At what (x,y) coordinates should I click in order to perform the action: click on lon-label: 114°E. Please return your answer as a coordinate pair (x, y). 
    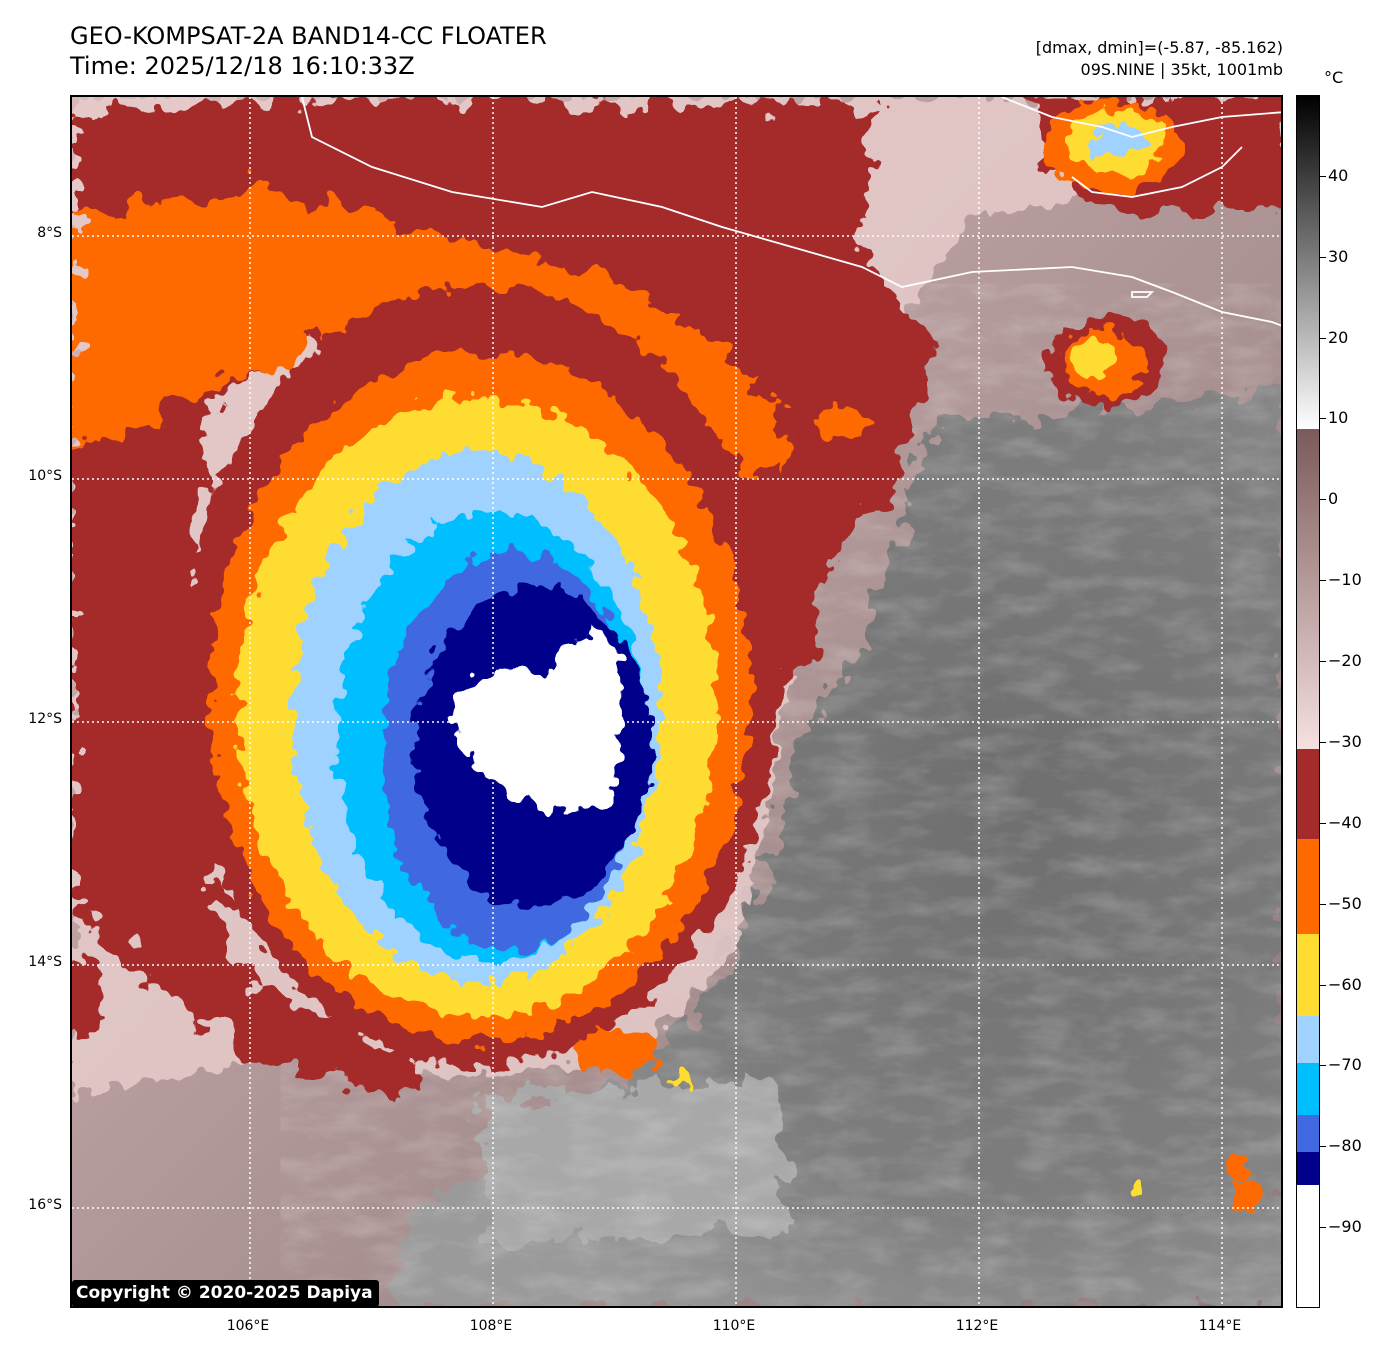
    Looking at the image, I should click on (1220, 1326).